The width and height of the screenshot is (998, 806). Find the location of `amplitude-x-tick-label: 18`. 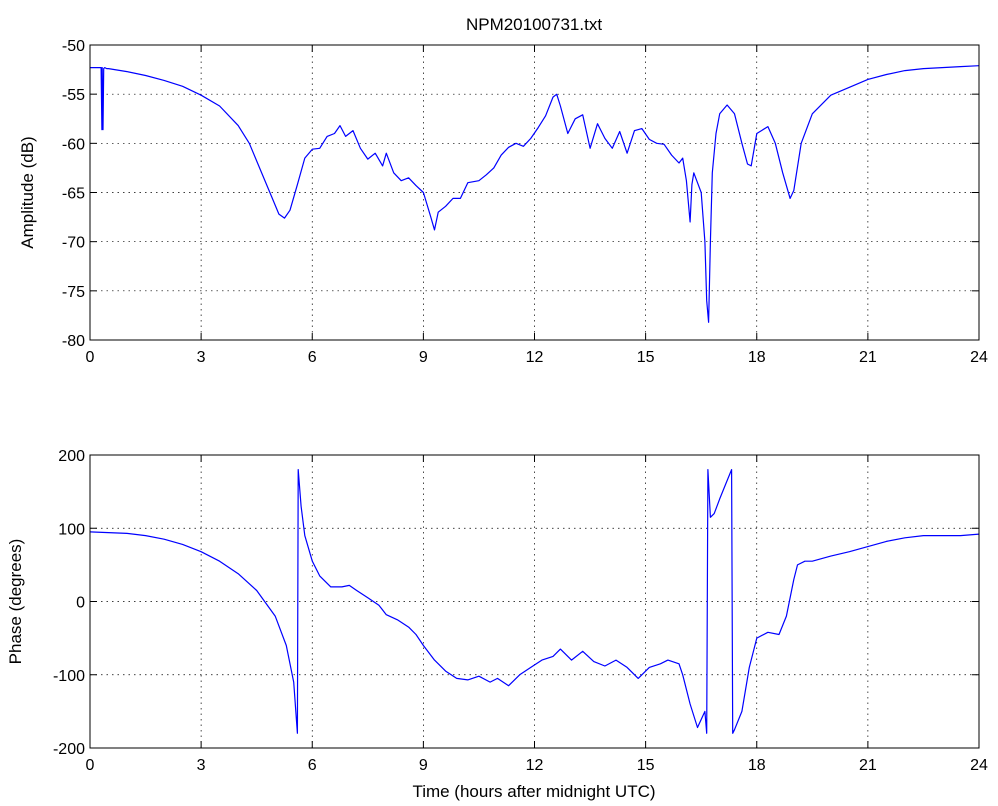

amplitude-x-tick-label: 18 is located at coordinates (757, 357).